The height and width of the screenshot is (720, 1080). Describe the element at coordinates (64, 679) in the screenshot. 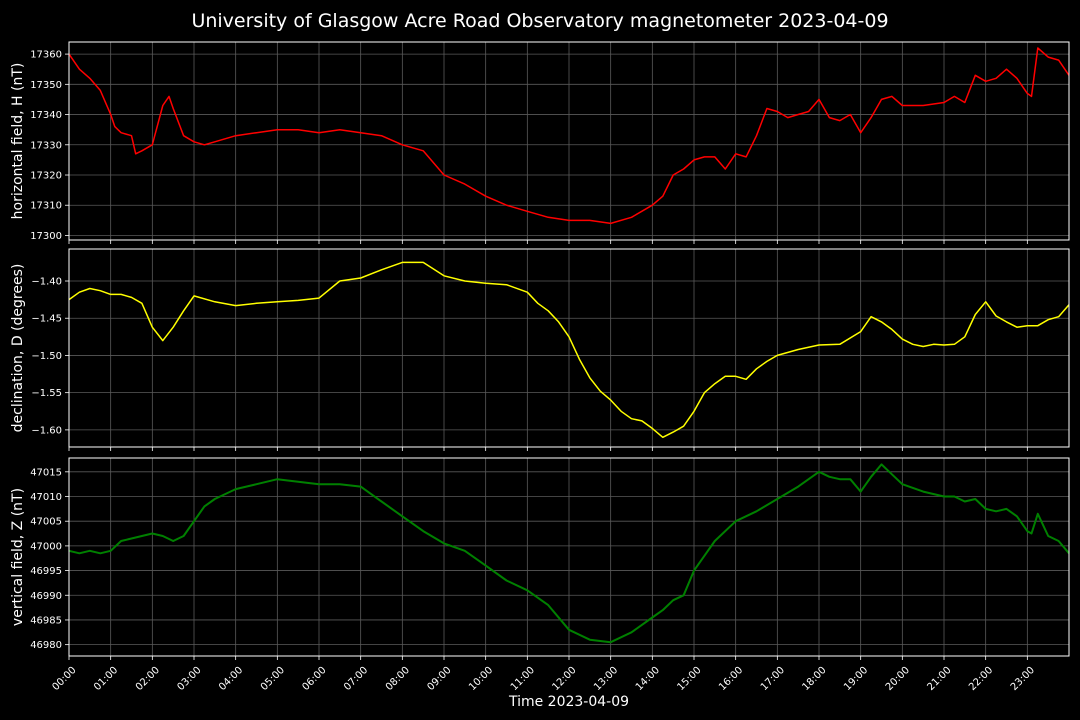

I see `x-tick-label: 00:00` at that location.